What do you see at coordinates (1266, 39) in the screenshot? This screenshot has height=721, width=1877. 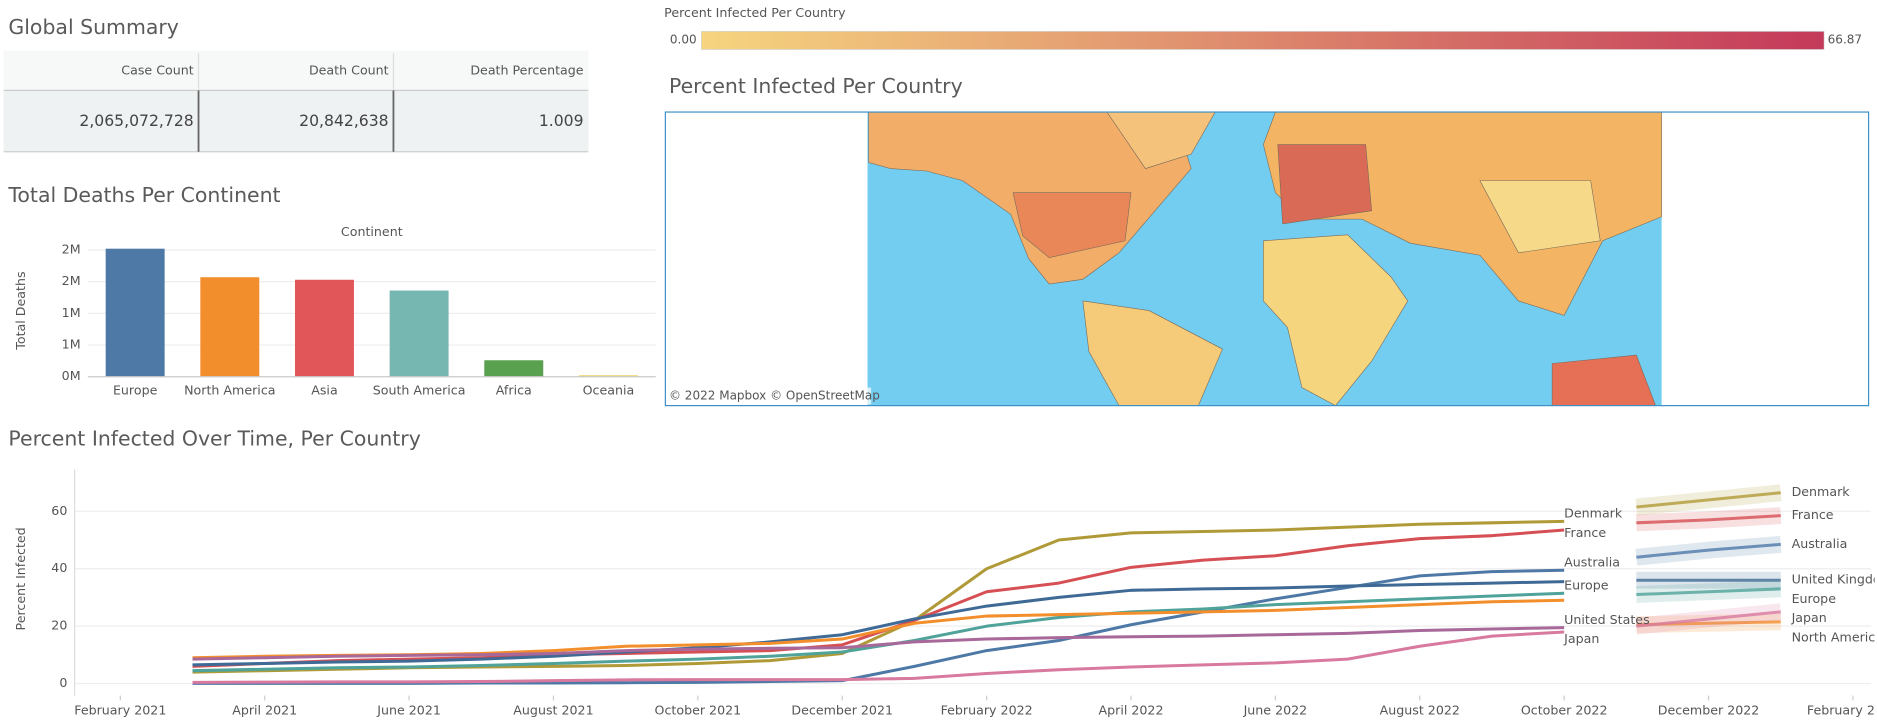 I see `legend-labels: 0.00 66.87` at bounding box center [1266, 39].